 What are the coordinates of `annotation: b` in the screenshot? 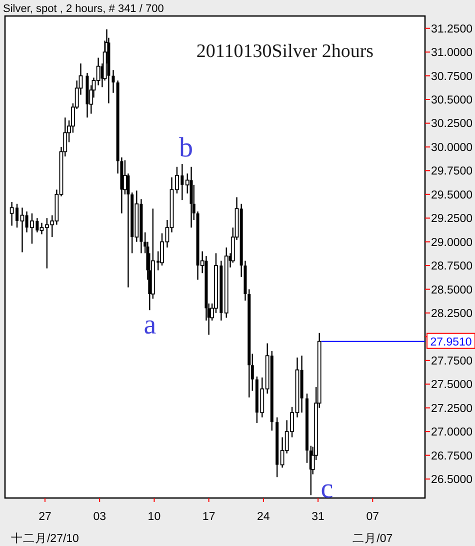 It's located at (186, 148).